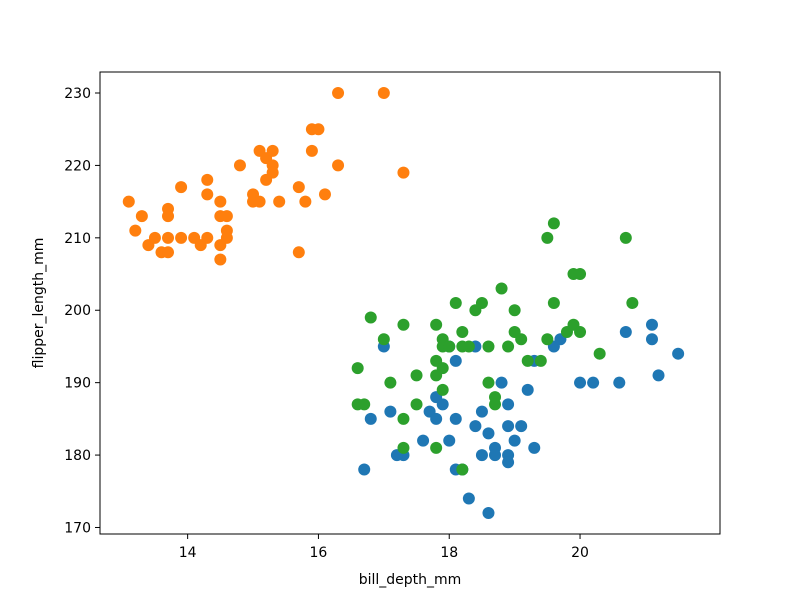 The width and height of the screenshot is (800, 598). Describe the element at coordinates (410, 580) in the screenshot. I see `x-axis-label: bill_depth_mm` at that location.